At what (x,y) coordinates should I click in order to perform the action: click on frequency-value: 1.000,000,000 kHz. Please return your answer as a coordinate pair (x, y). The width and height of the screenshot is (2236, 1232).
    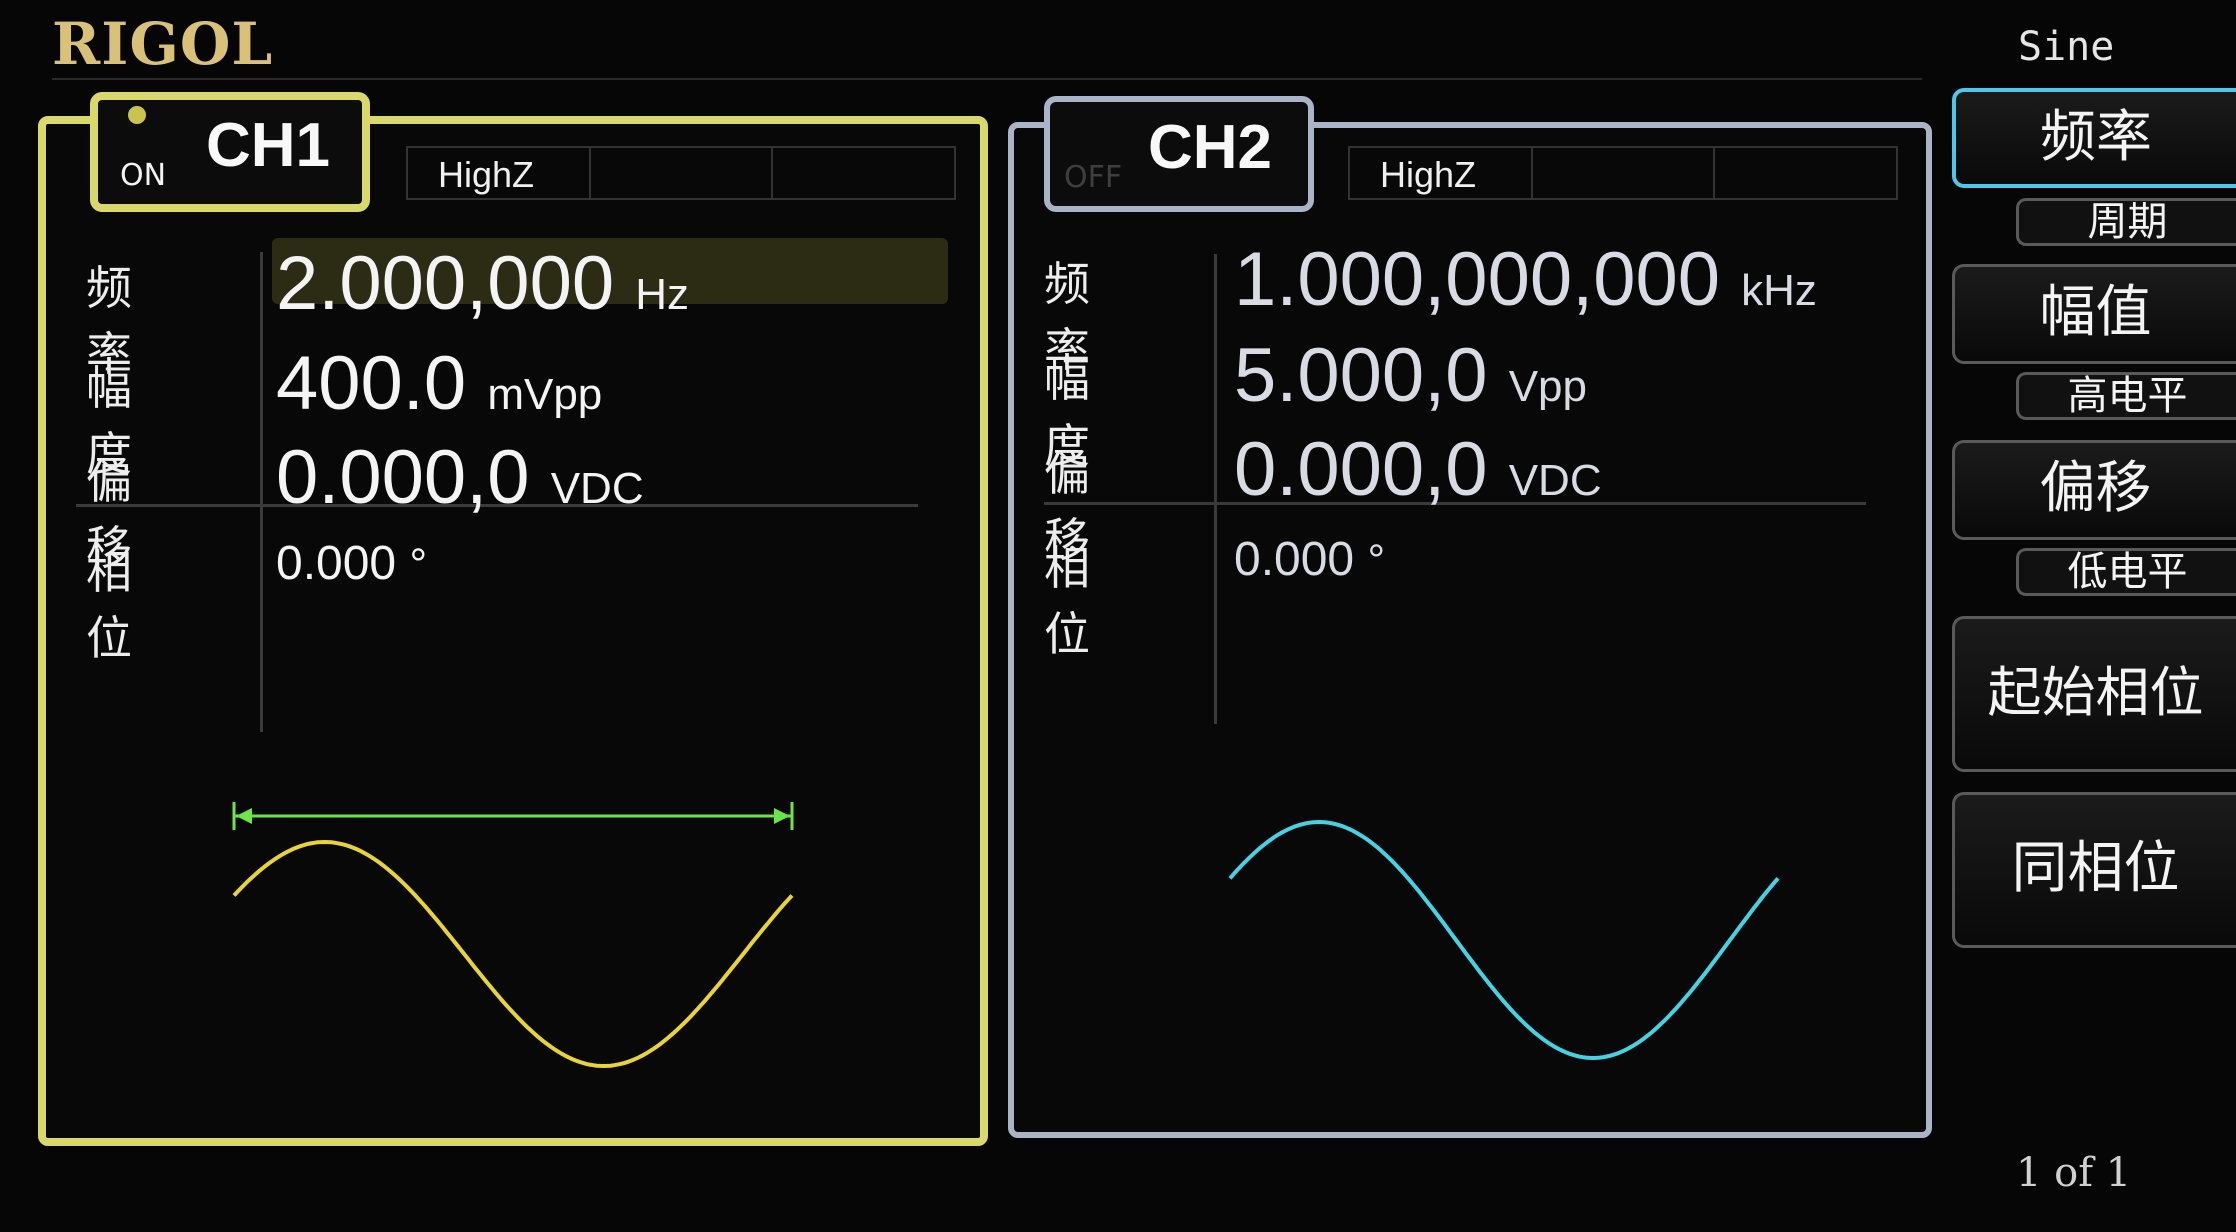
    Looking at the image, I should click on (1525, 279).